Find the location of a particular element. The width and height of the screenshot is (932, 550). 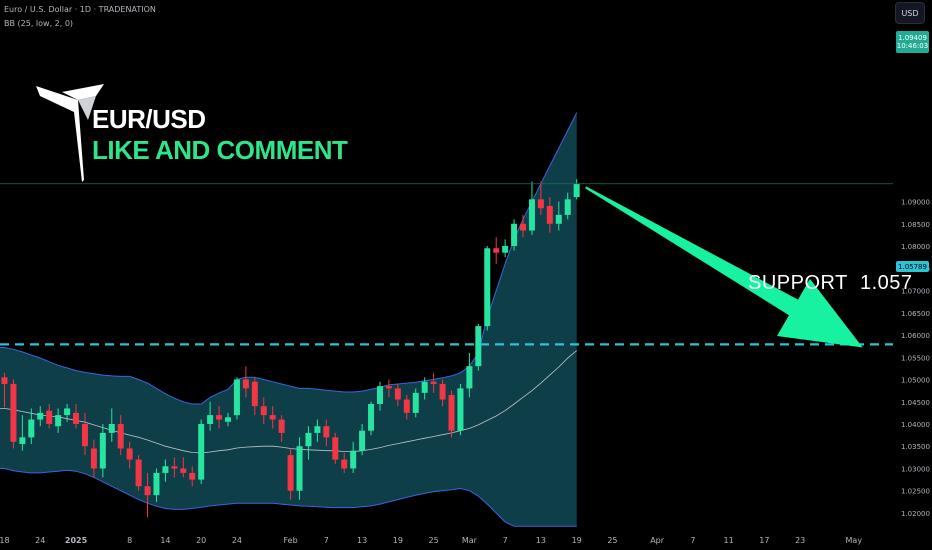

y-tick-label: 1.03000 is located at coordinates (915, 469).